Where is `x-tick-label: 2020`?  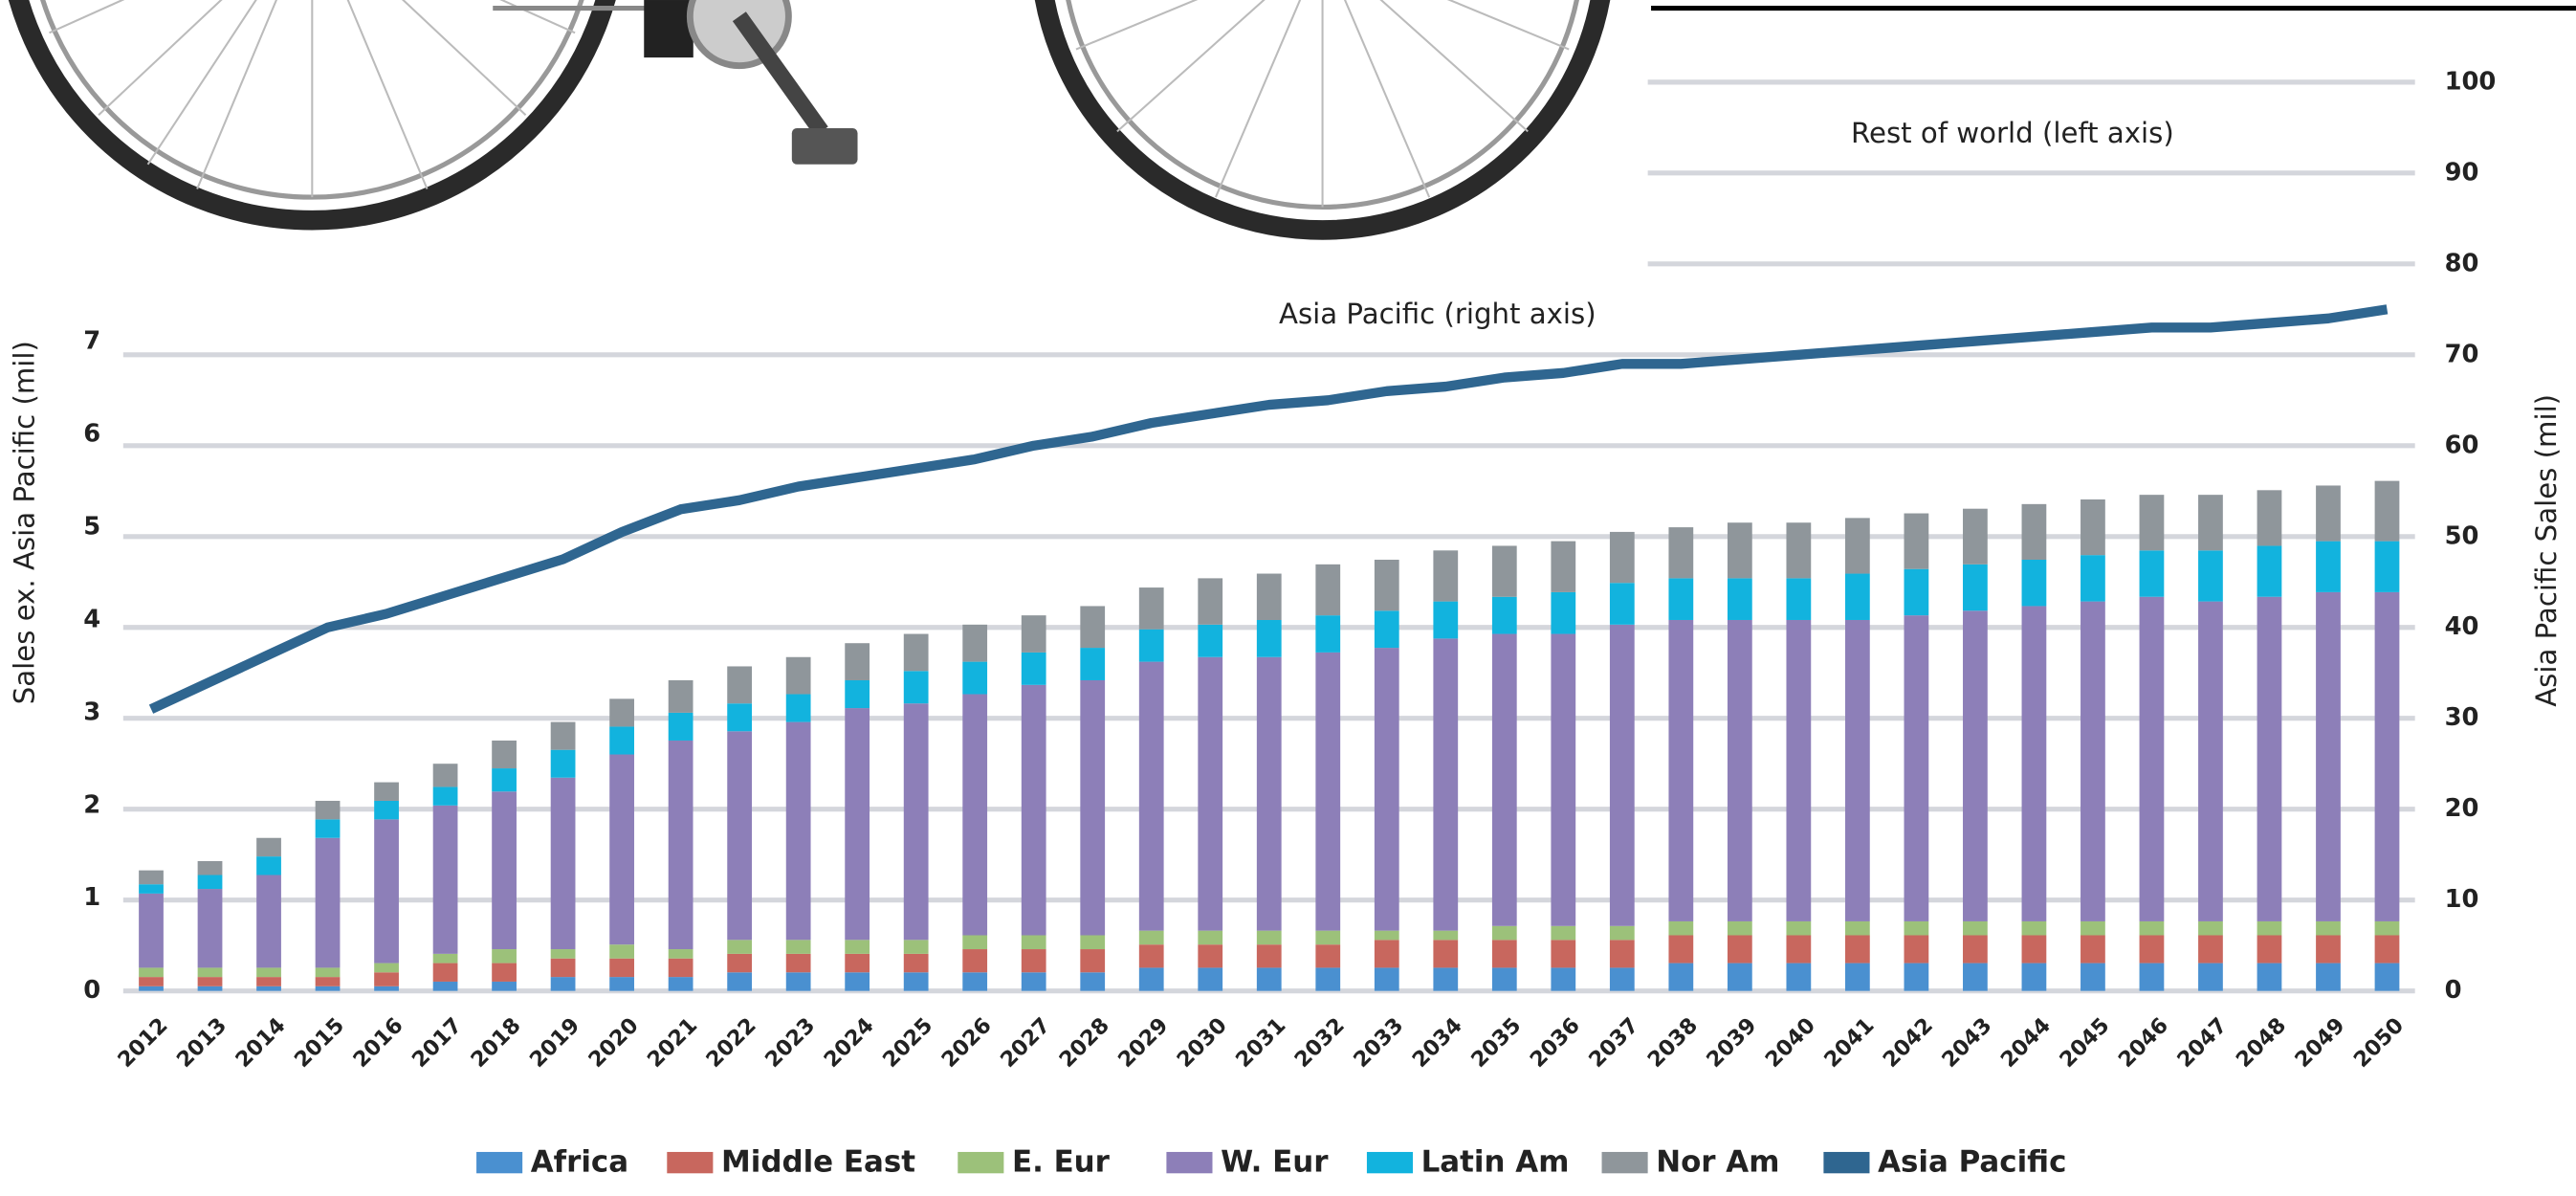
x-tick-label: 2020 is located at coordinates (613, 1043).